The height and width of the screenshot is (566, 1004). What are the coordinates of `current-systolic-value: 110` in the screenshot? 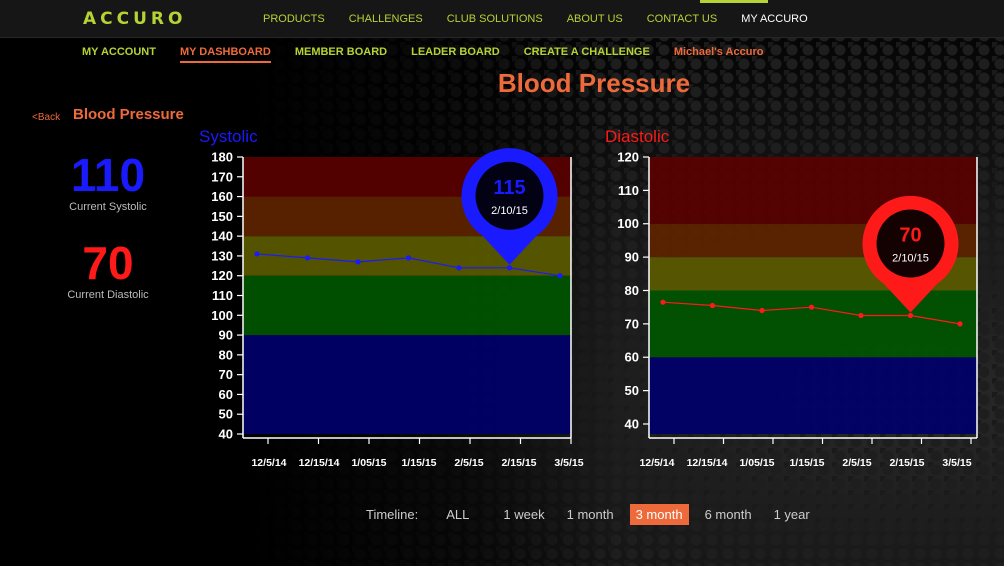 It's located at (108, 175).